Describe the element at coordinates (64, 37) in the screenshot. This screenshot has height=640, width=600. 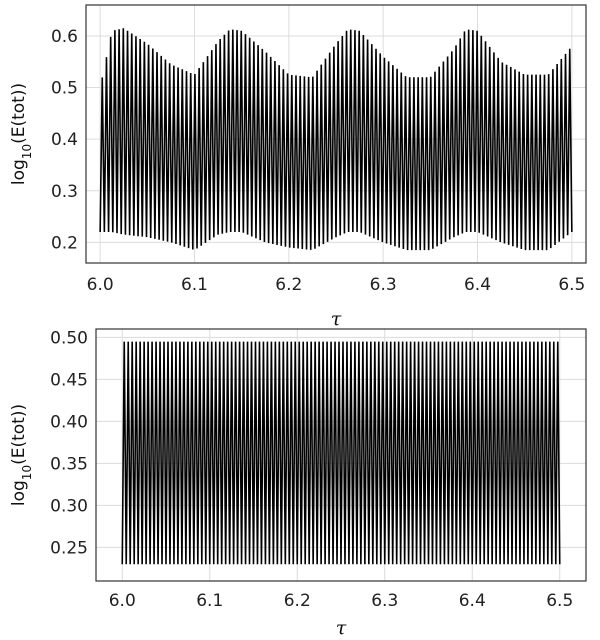
I see `y-tick-label: 0.6` at that location.